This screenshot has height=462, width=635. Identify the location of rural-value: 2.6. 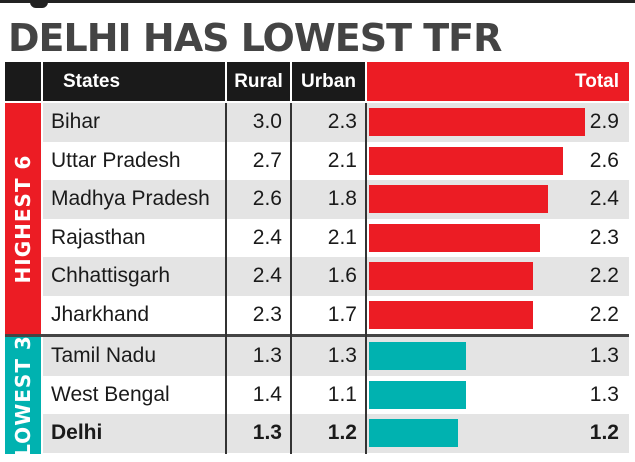
(267, 199).